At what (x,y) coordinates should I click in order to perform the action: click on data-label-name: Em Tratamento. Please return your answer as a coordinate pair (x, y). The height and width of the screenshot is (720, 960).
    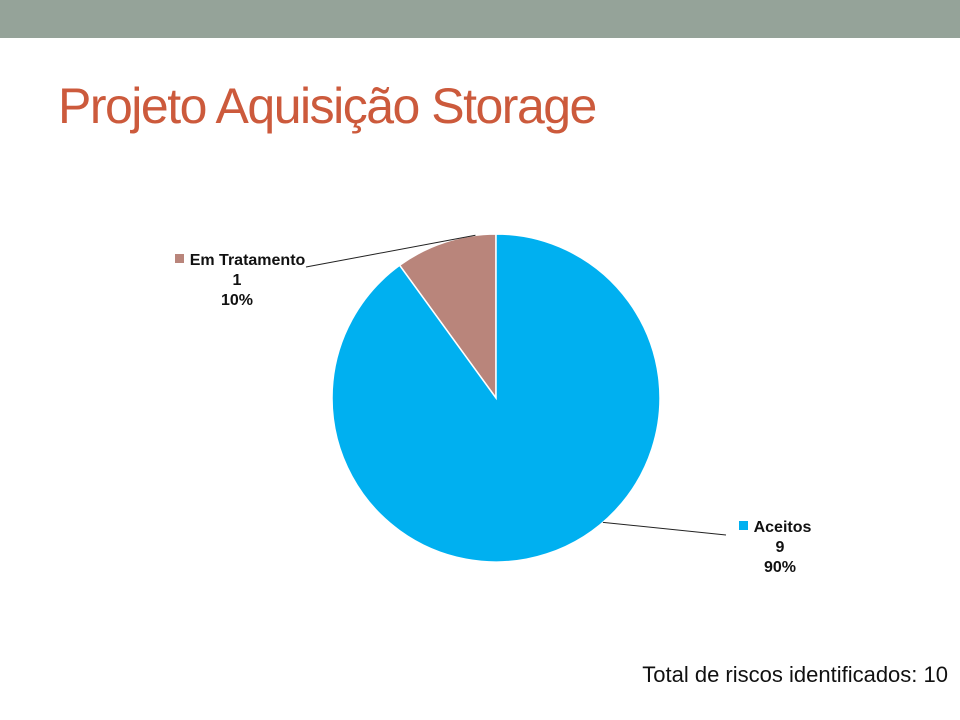
    Looking at the image, I should click on (247, 260).